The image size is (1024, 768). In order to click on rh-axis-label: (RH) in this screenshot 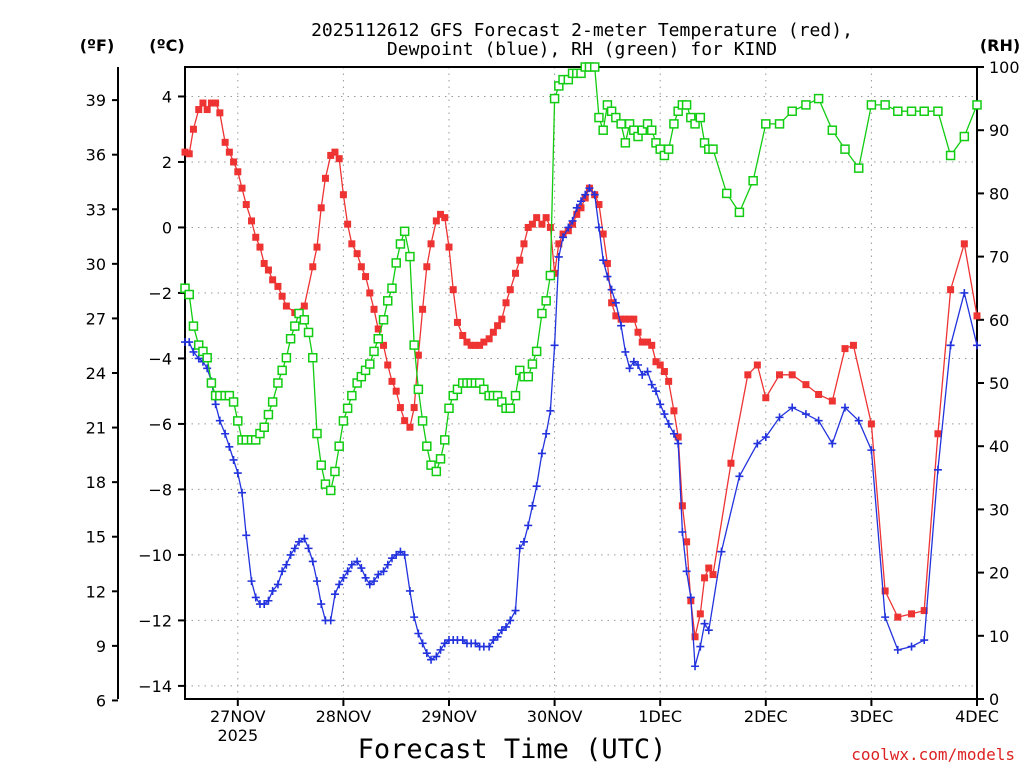, I will do `click(1000, 45)`.